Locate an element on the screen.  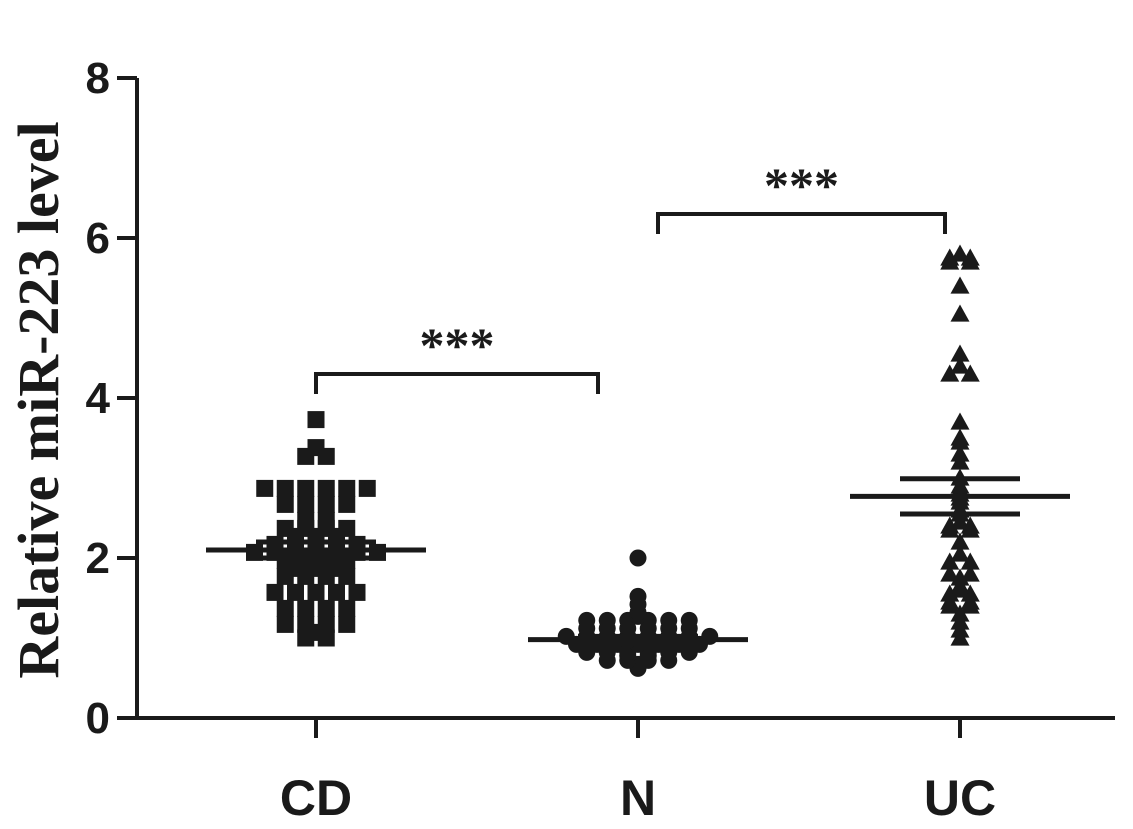
y-tick-label: 2 is located at coordinates (98, 558).